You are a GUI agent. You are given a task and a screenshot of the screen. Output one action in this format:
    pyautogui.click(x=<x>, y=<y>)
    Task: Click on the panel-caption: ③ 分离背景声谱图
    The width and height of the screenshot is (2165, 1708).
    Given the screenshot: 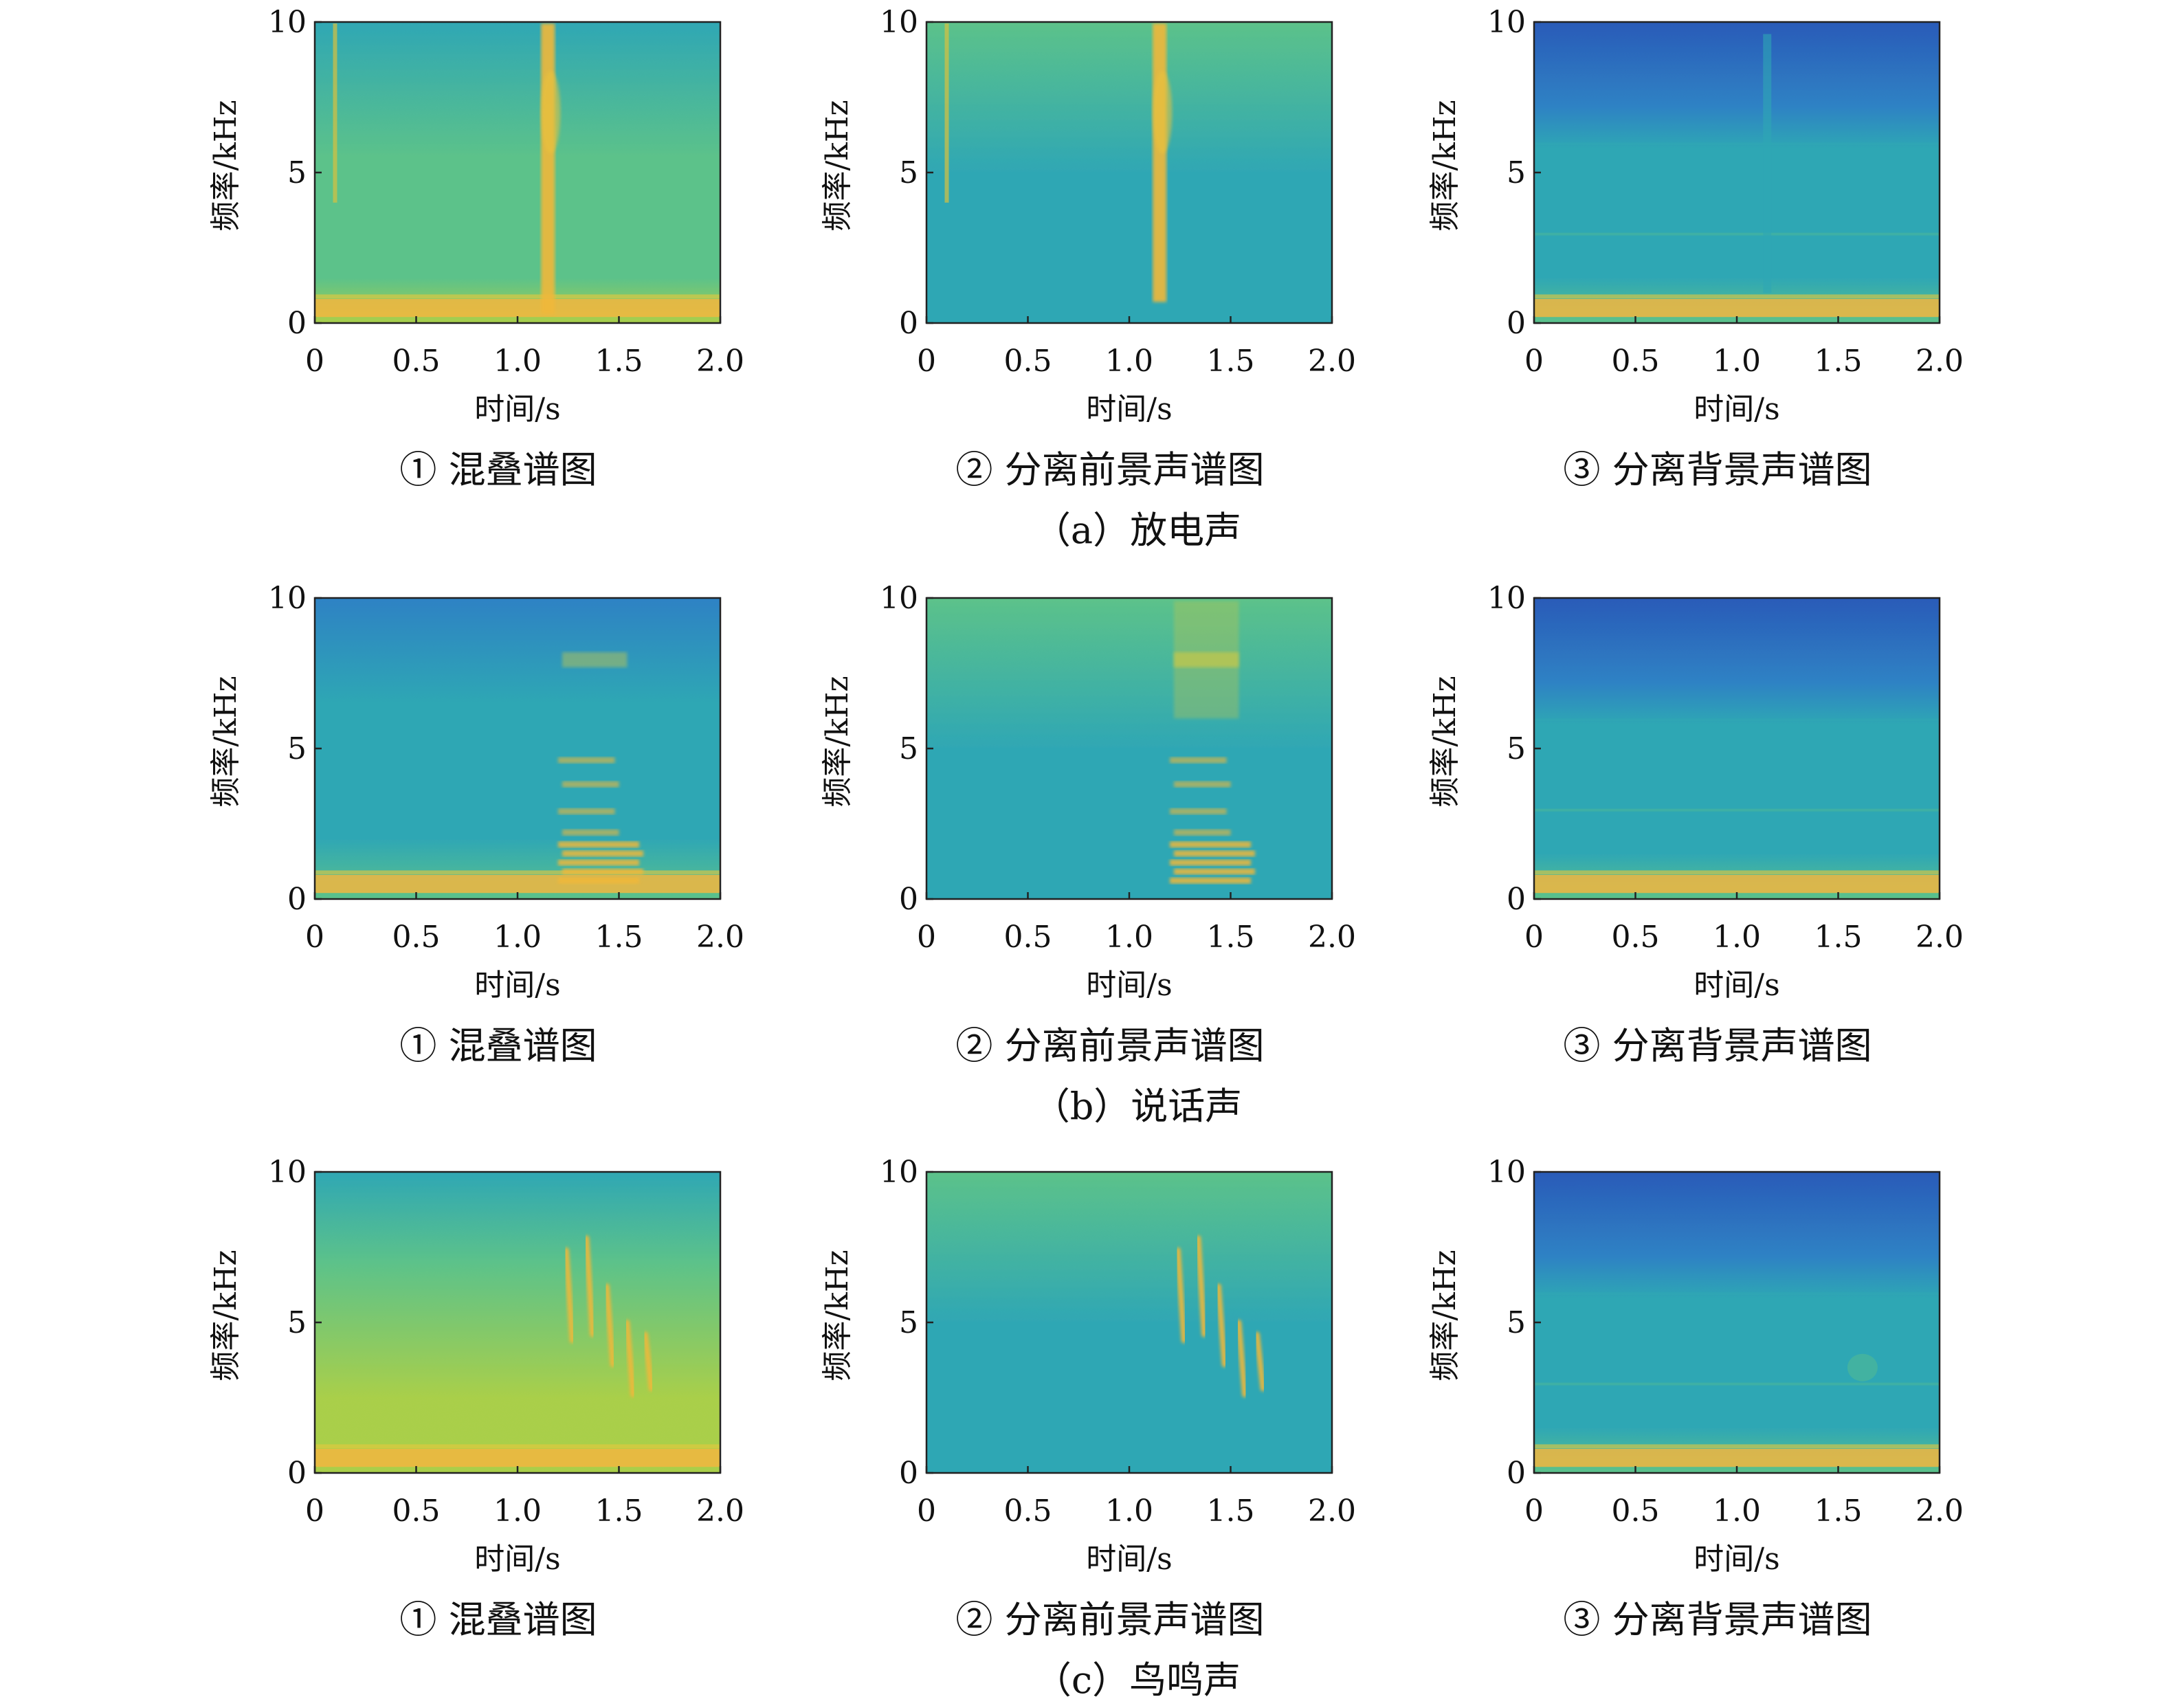 What is the action you would take?
    pyautogui.click(x=1717, y=1045)
    